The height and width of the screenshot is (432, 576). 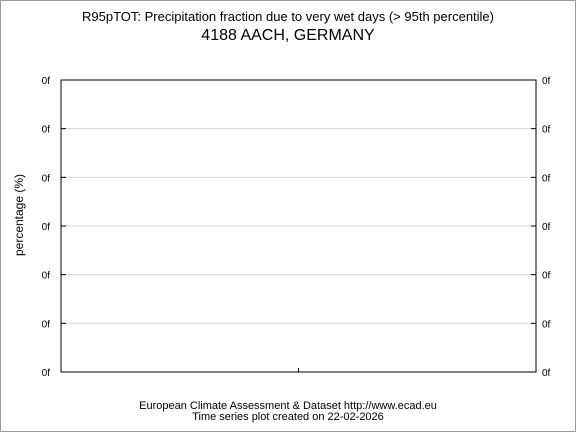 I want to click on chart-subtitle: 4188 AACH, GERMANY, so click(x=288, y=35).